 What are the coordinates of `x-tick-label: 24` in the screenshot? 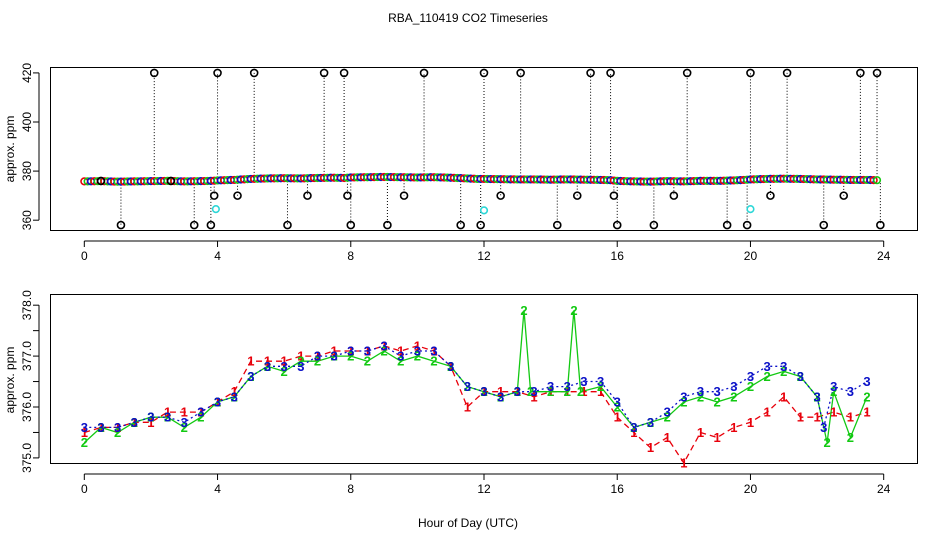 It's located at (884, 256).